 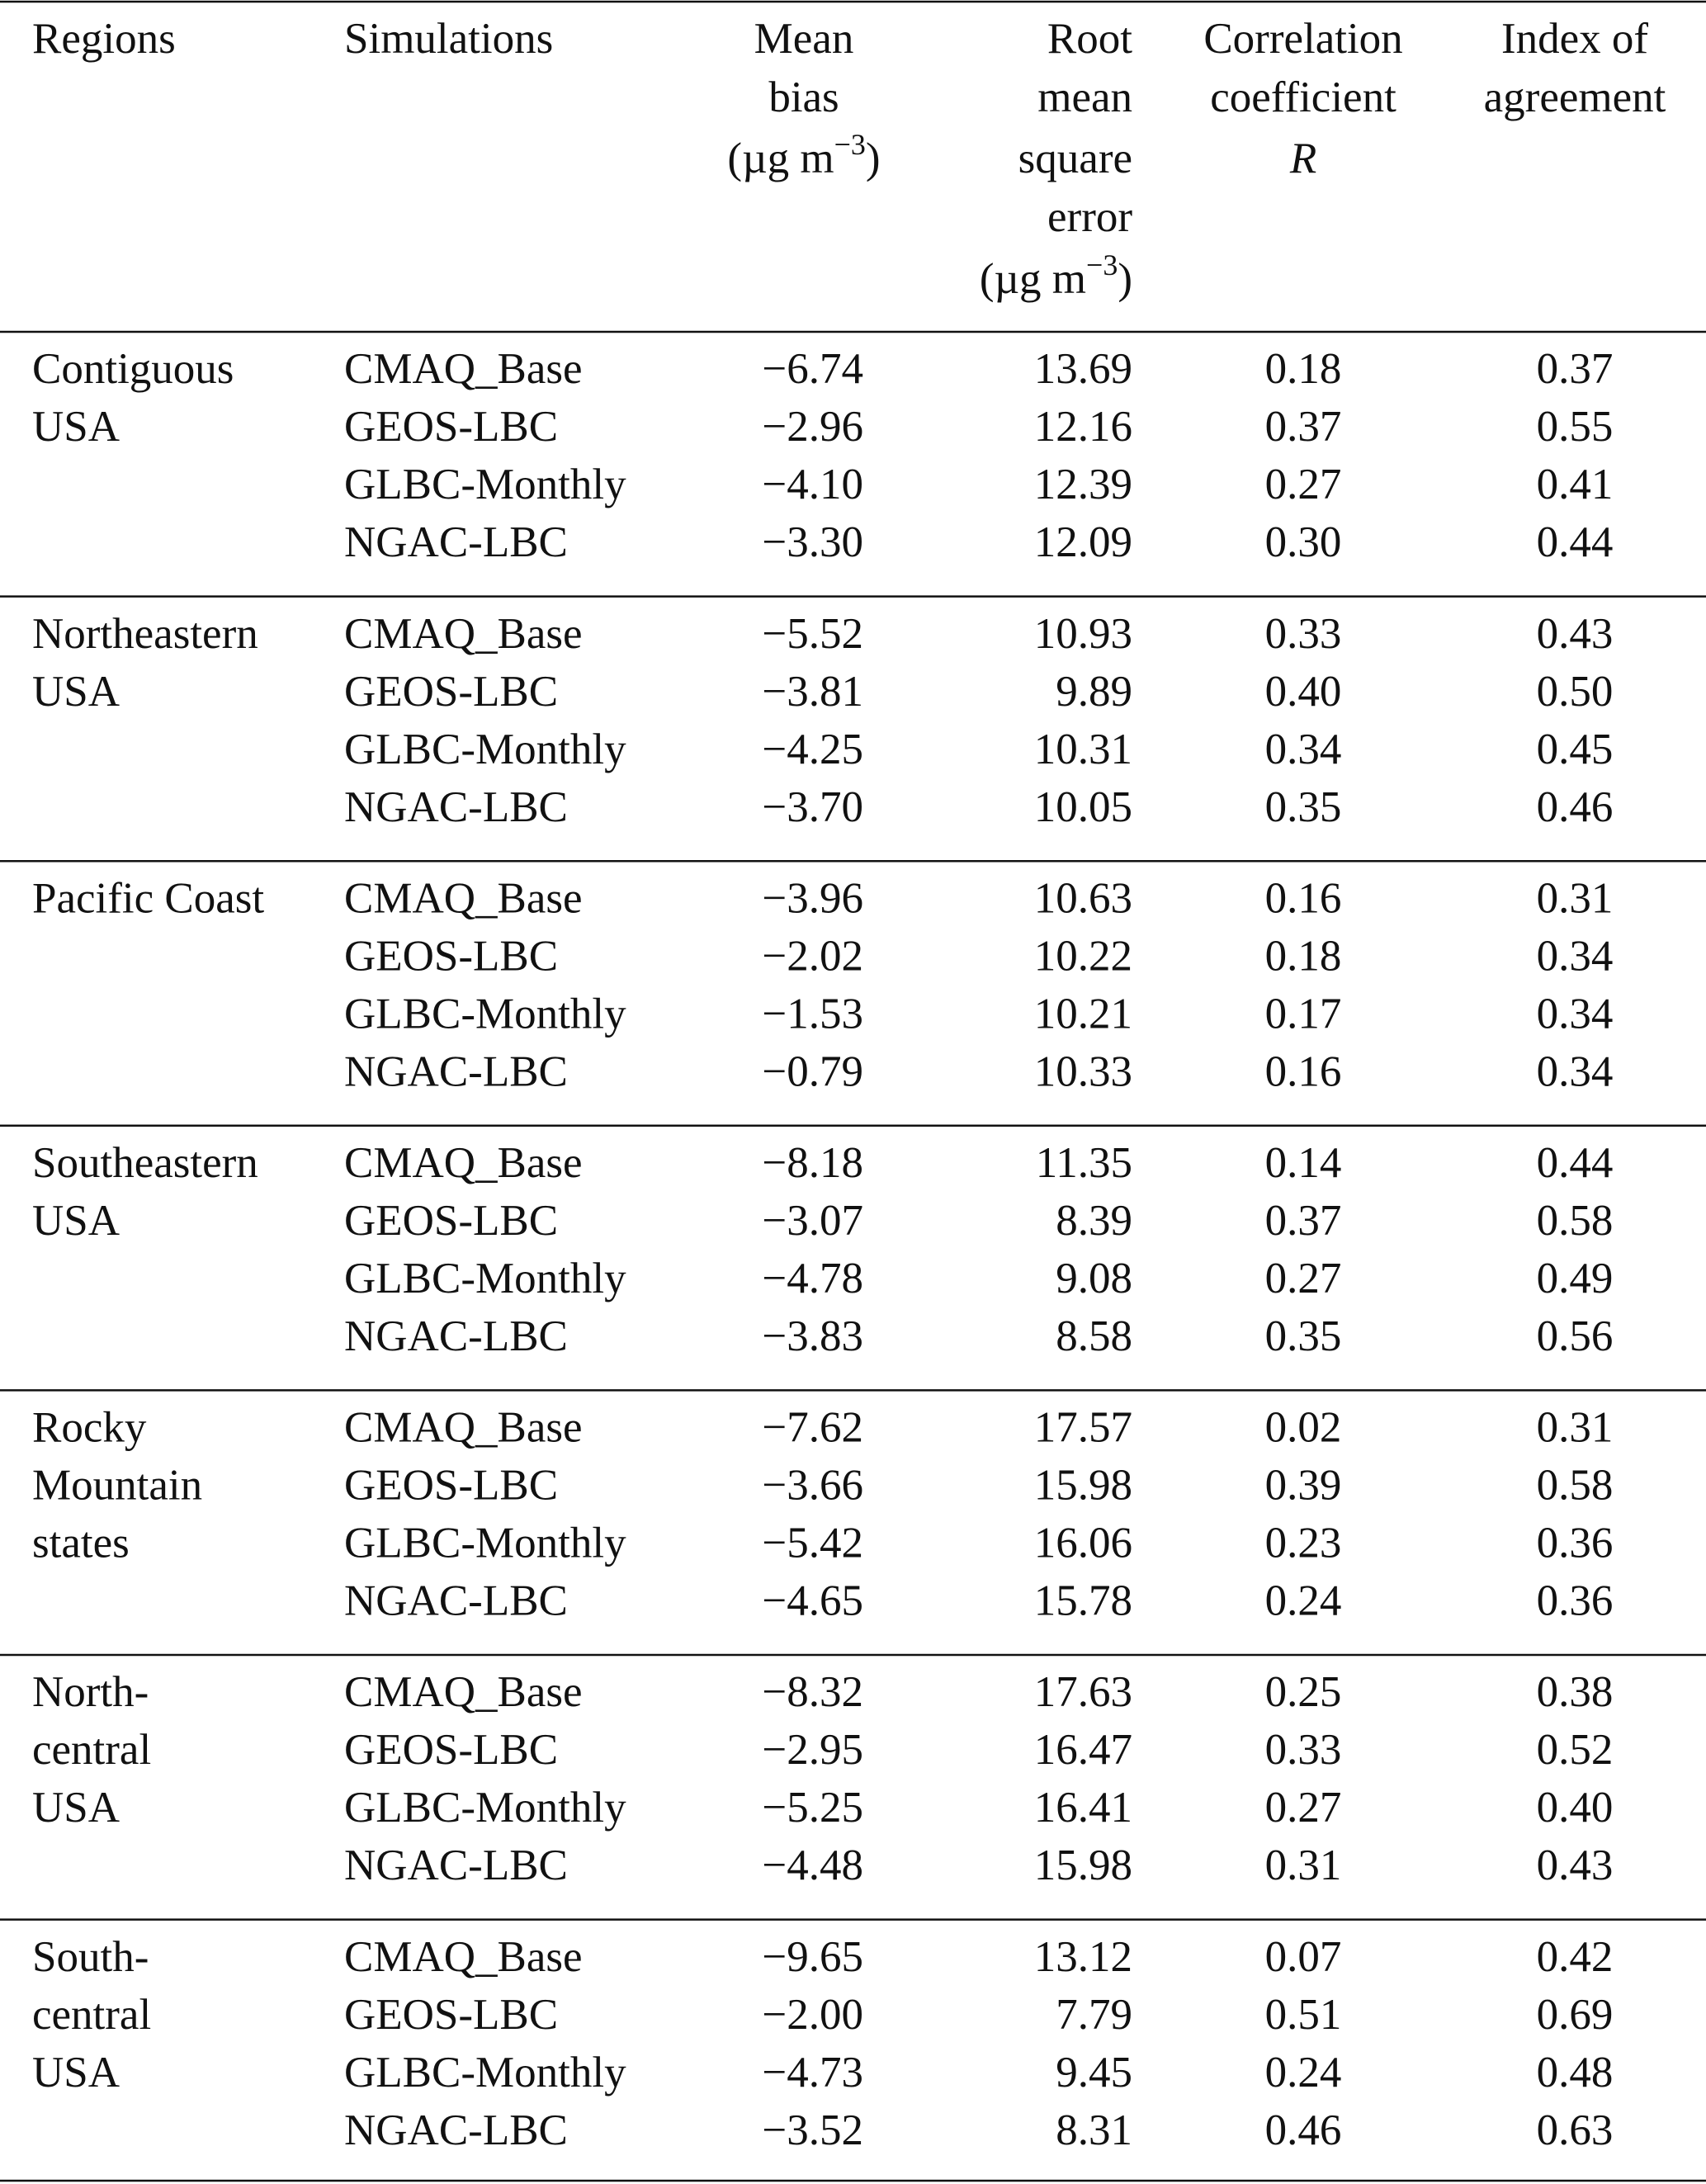 What do you see at coordinates (803, 97) in the screenshot?
I see `header-text: bias` at bounding box center [803, 97].